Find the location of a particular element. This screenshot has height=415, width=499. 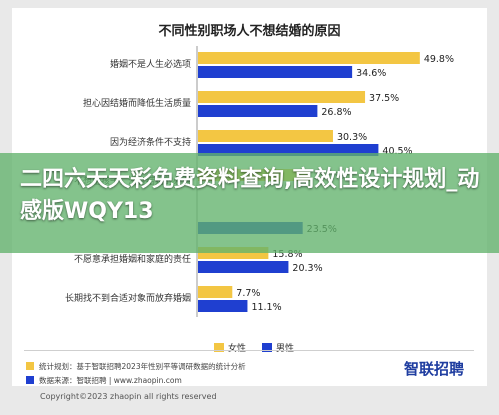

chart-title: 不同性别职场人不想结婚的原因 is located at coordinates (249, 31).